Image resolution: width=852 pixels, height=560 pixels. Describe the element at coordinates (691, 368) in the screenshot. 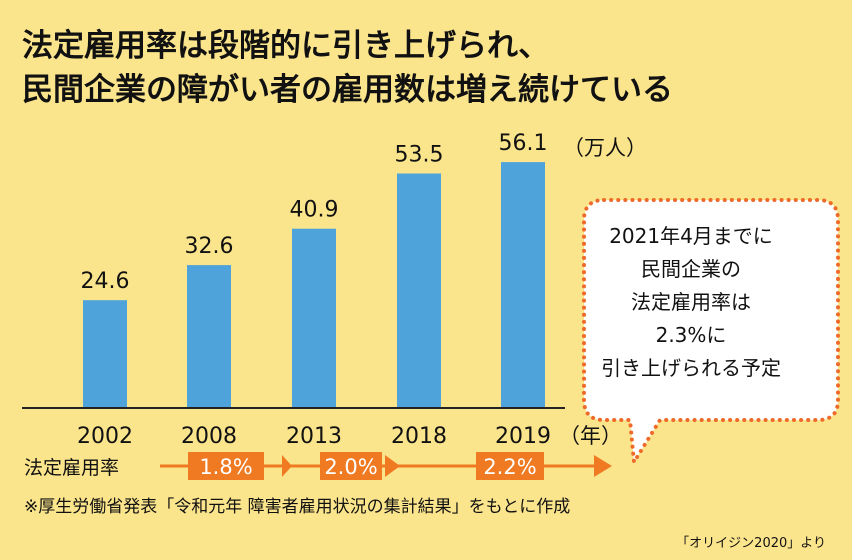

I see `callout-line-5: 引き上げられる予定` at that location.